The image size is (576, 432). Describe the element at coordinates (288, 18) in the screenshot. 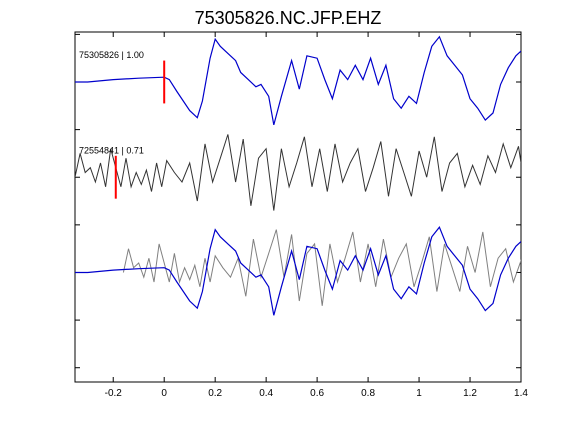

I see `chart-title: 75305826.NC.JFP.EHZ` at that location.